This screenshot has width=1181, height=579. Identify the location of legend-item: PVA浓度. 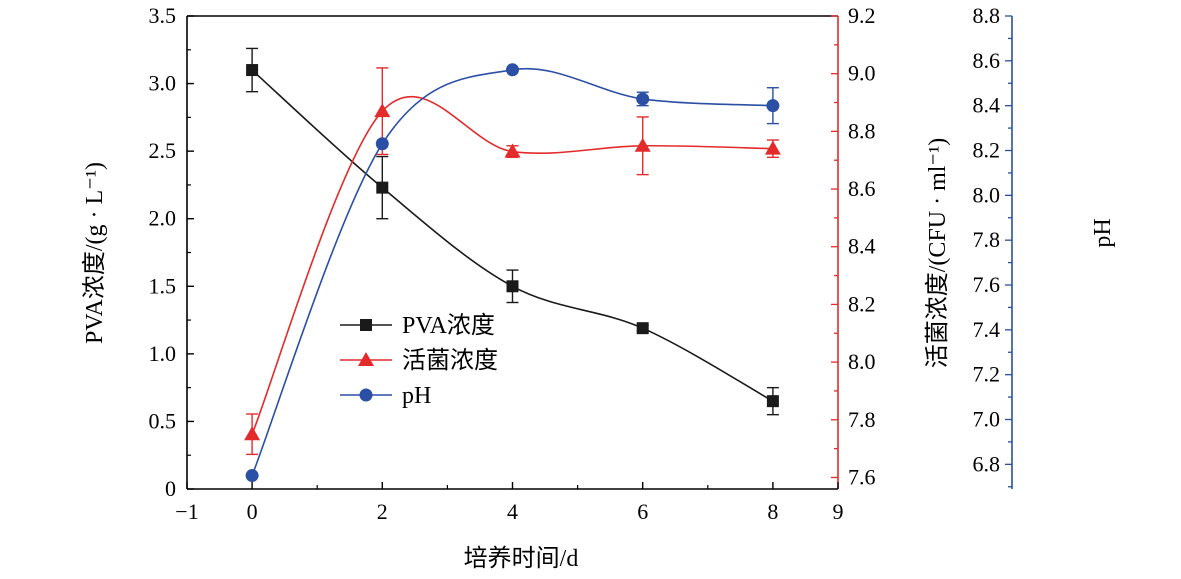
(417, 325).